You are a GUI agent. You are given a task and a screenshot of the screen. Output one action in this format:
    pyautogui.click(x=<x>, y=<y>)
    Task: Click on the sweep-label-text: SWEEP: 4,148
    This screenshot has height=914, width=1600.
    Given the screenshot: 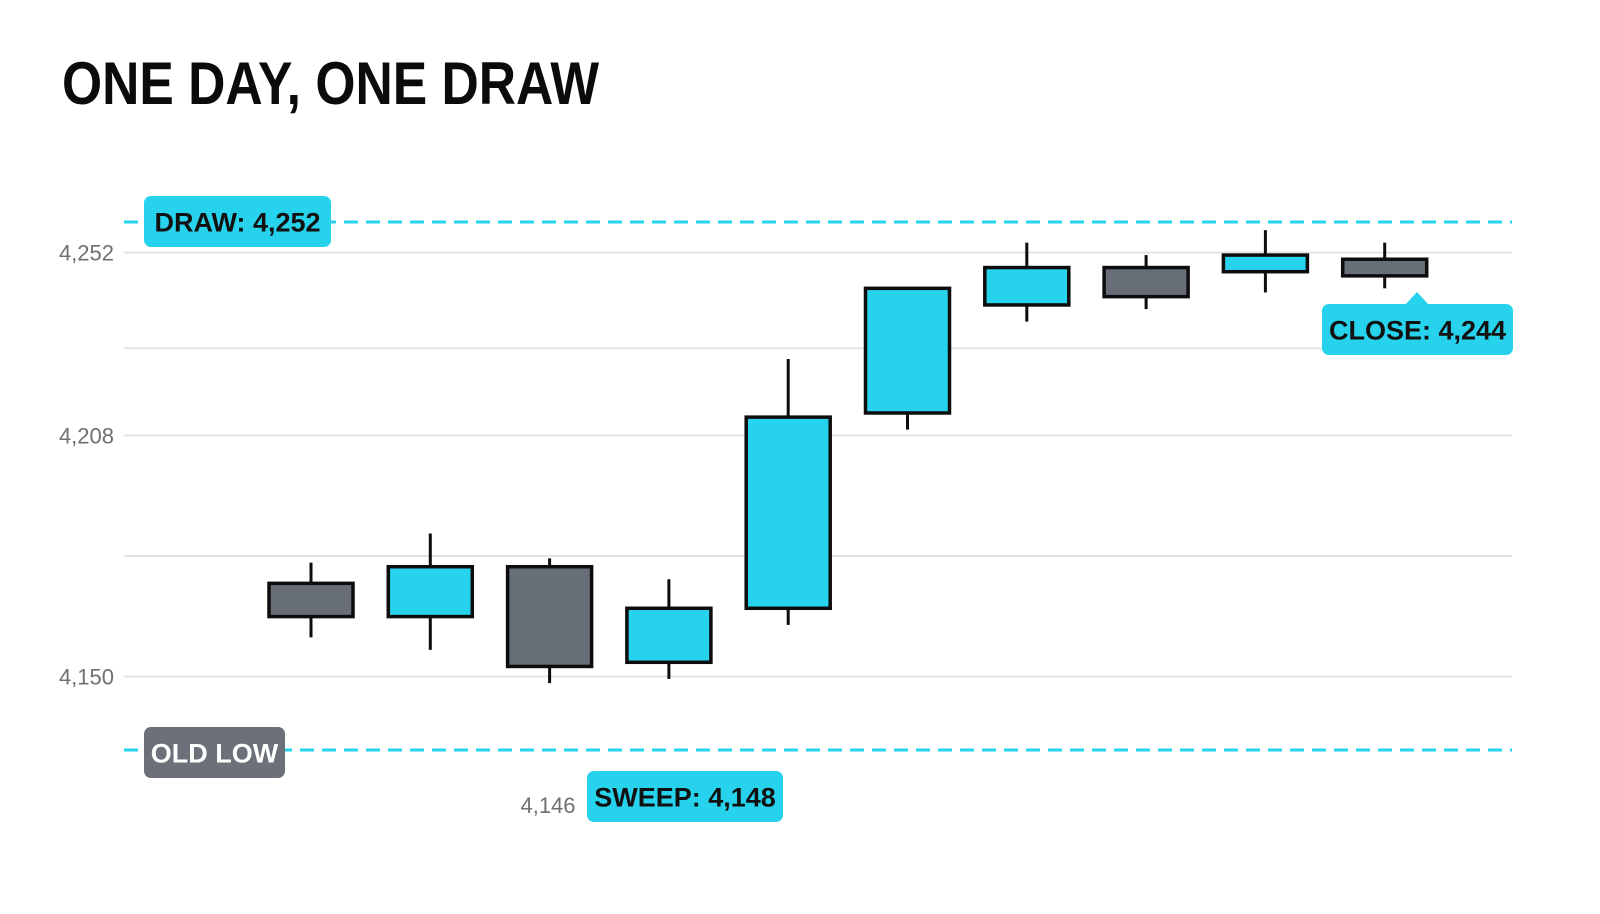 What is the action you would take?
    pyautogui.click(x=685, y=798)
    